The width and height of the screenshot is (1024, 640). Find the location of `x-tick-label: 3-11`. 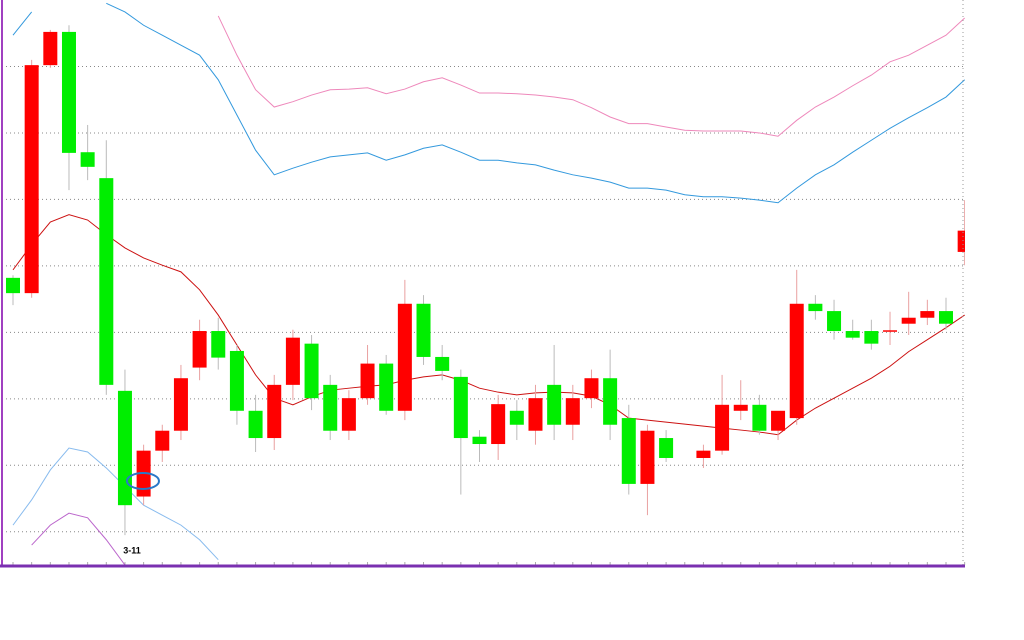

x-tick-label: 3-11 is located at coordinates (132, 550).